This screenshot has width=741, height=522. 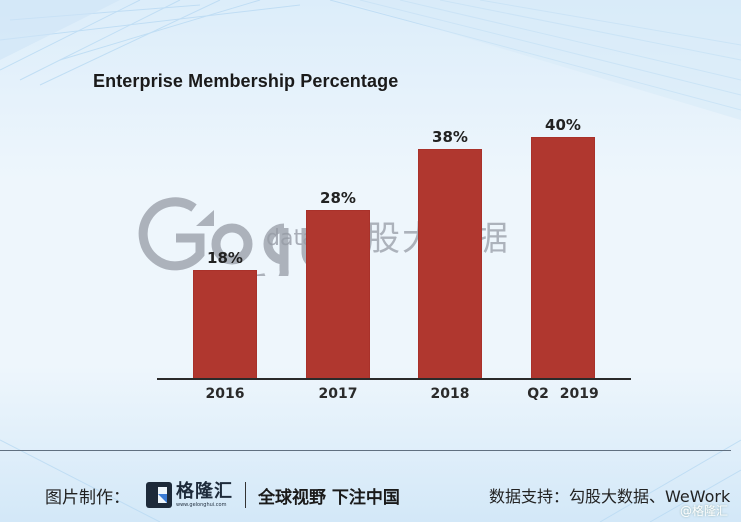 What do you see at coordinates (450, 394) in the screenshot?
I see `x-tick-label: 2018` at bounding box center [450, 394].